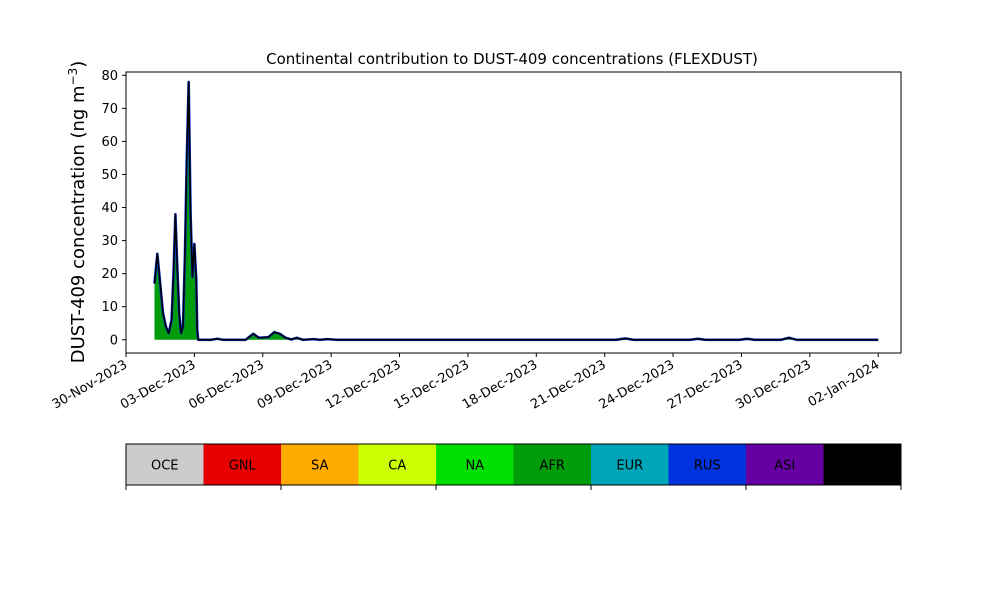  I want to click on x-tick-label: 24-Dec-2023, so click(637, 384).